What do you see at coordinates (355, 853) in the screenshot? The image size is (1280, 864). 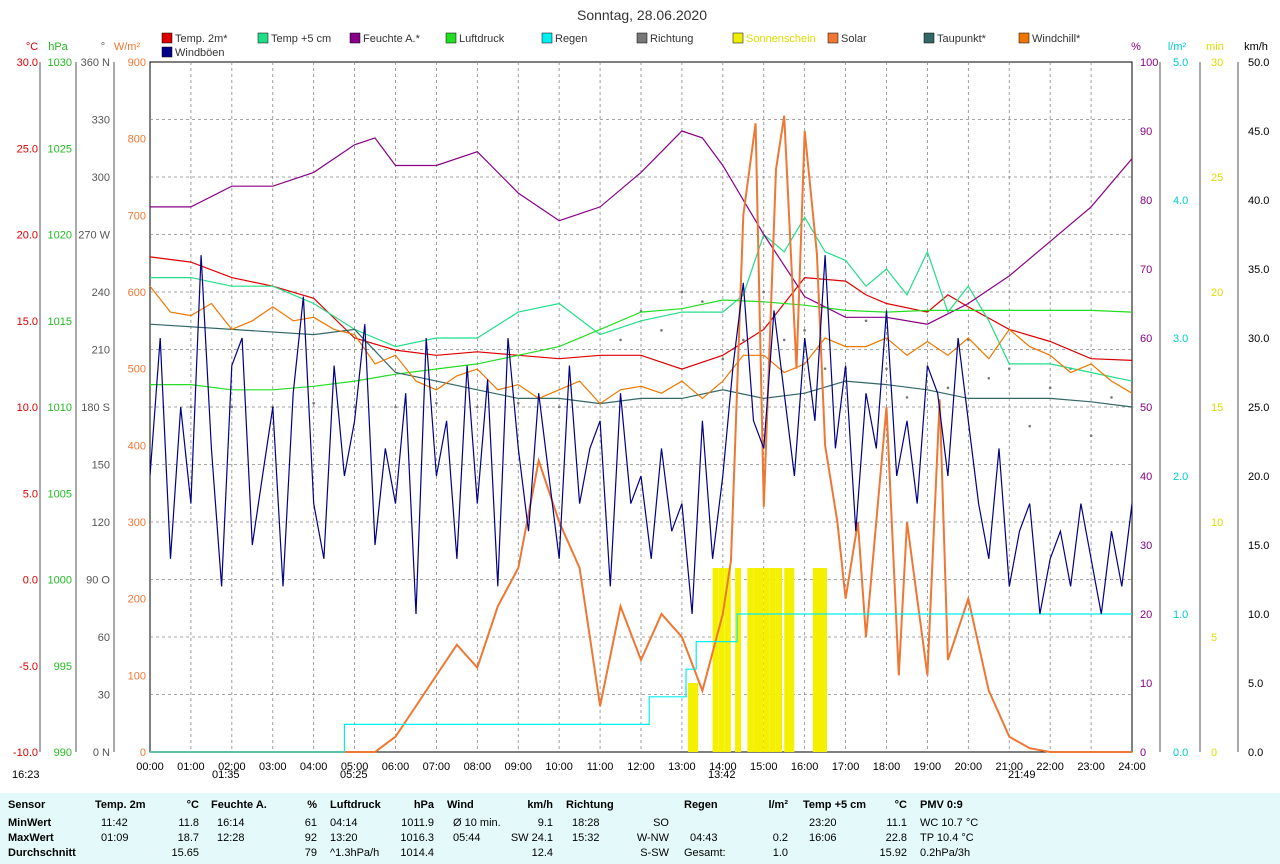 I see `stats-time: ^1.3hPa/h` at bounding box center [355, 853].